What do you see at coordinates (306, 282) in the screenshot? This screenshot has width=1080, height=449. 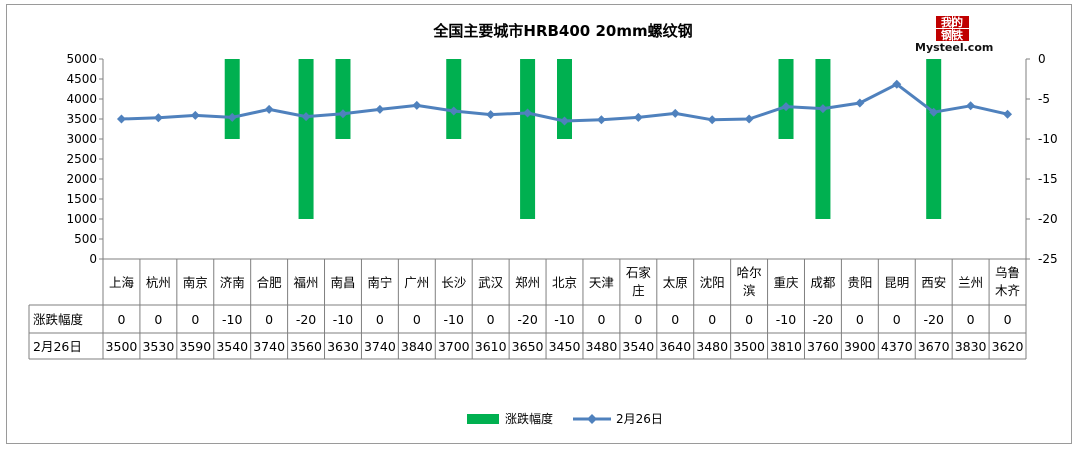 I see `category-label: 福州` at bounding box center [306, 282].